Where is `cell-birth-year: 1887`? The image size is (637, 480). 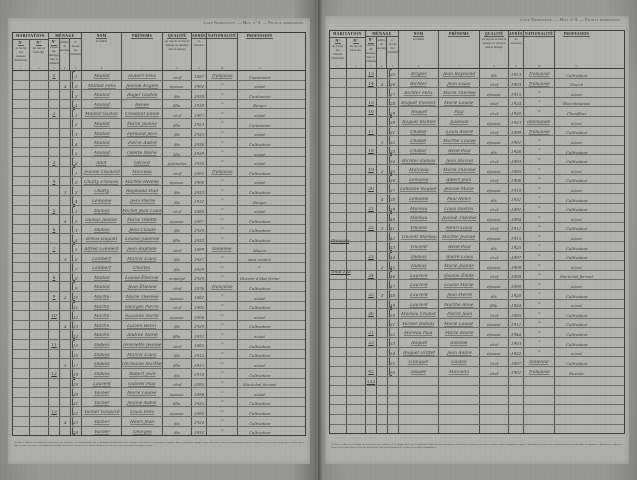
cell-birth-year: 1887 is located at coordinates (199, 75).